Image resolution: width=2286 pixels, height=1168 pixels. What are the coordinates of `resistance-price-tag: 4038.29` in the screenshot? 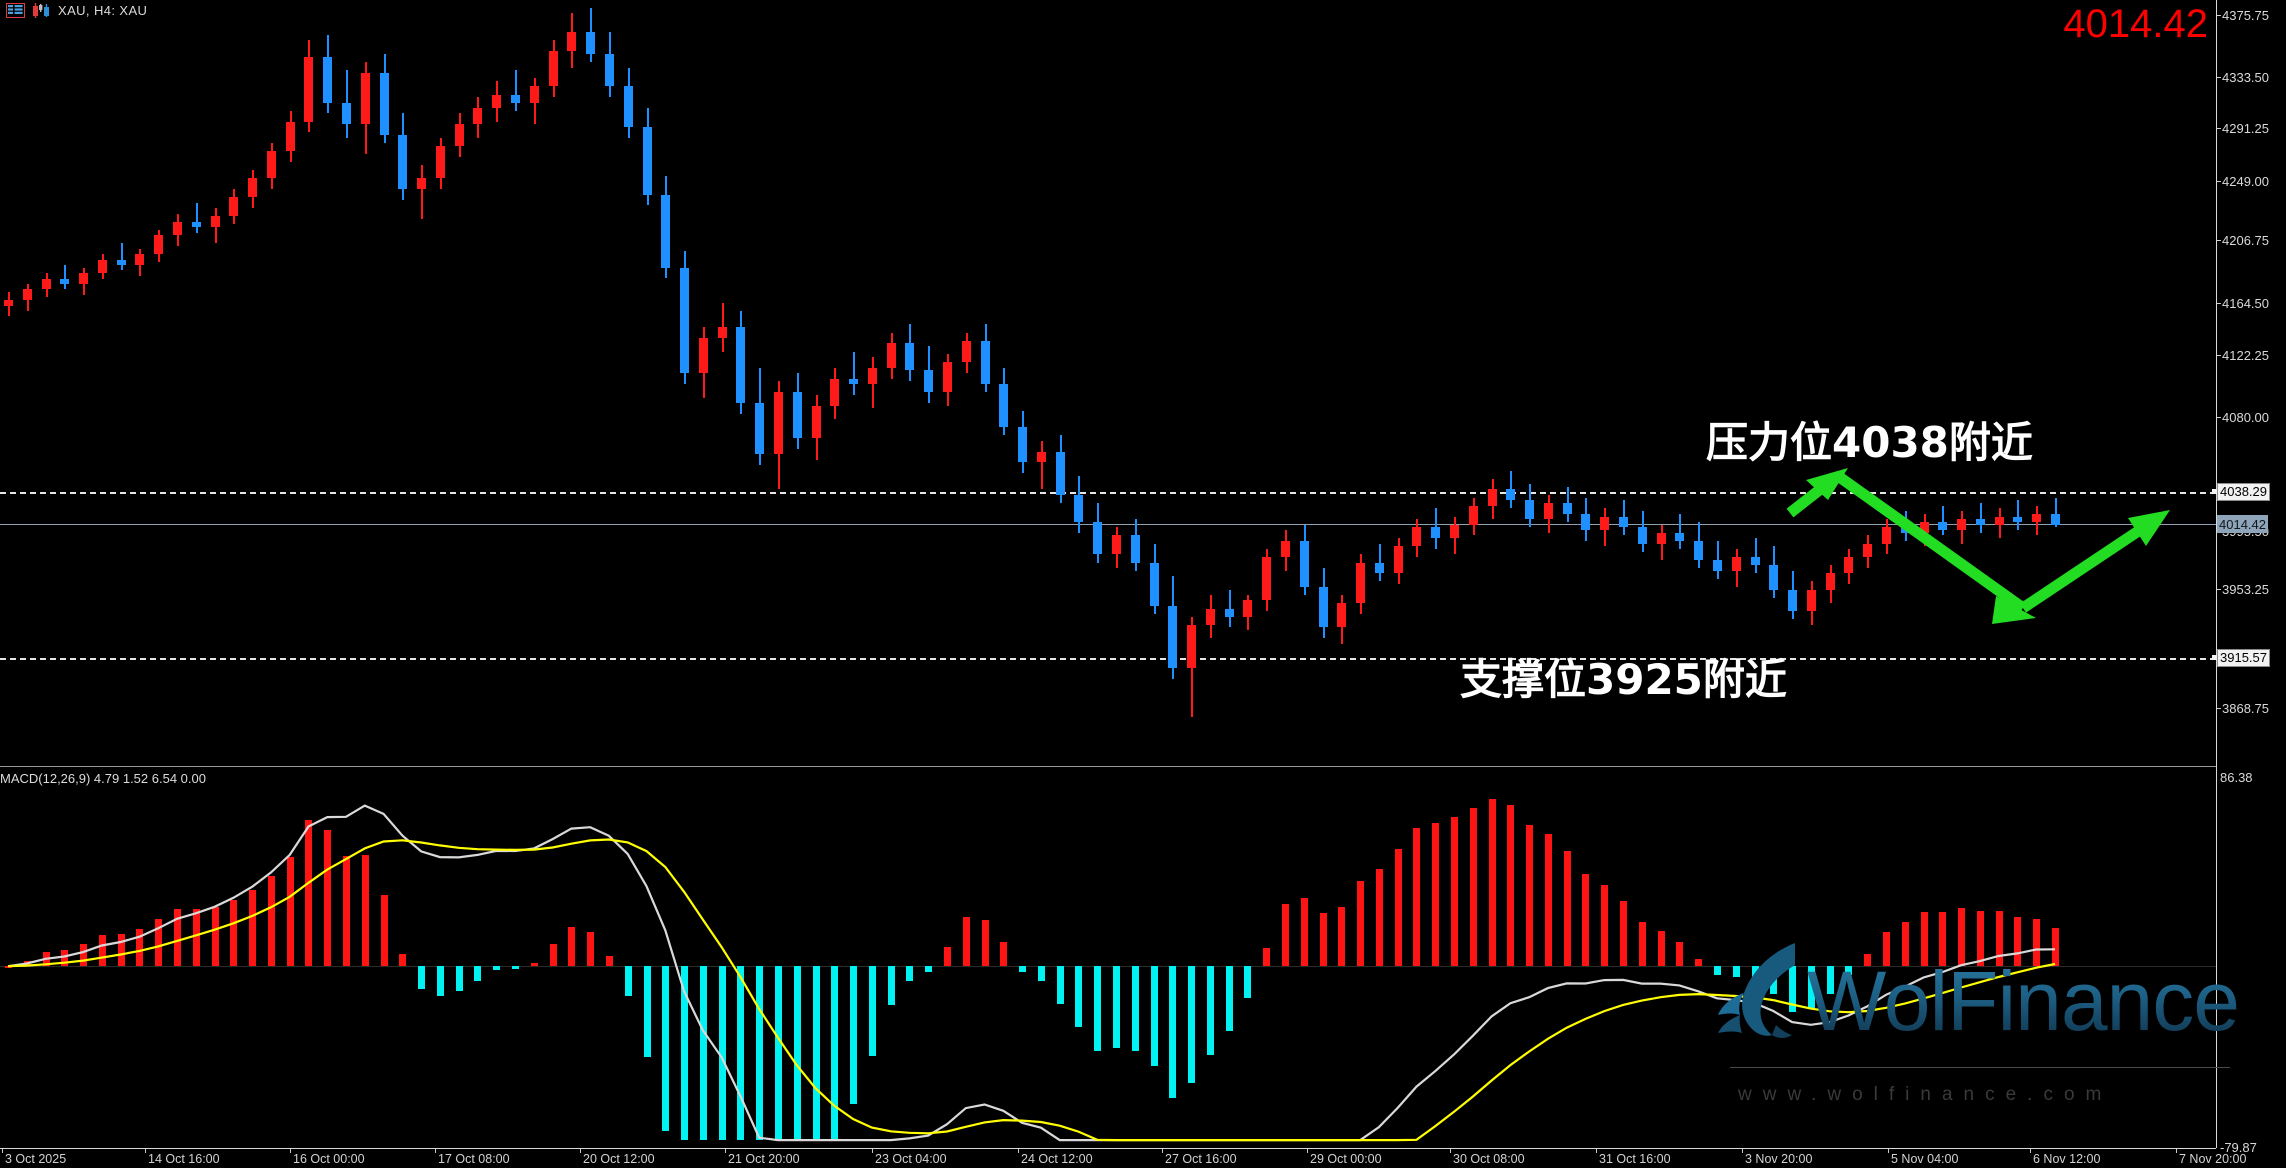 It's located at (2241, 491).